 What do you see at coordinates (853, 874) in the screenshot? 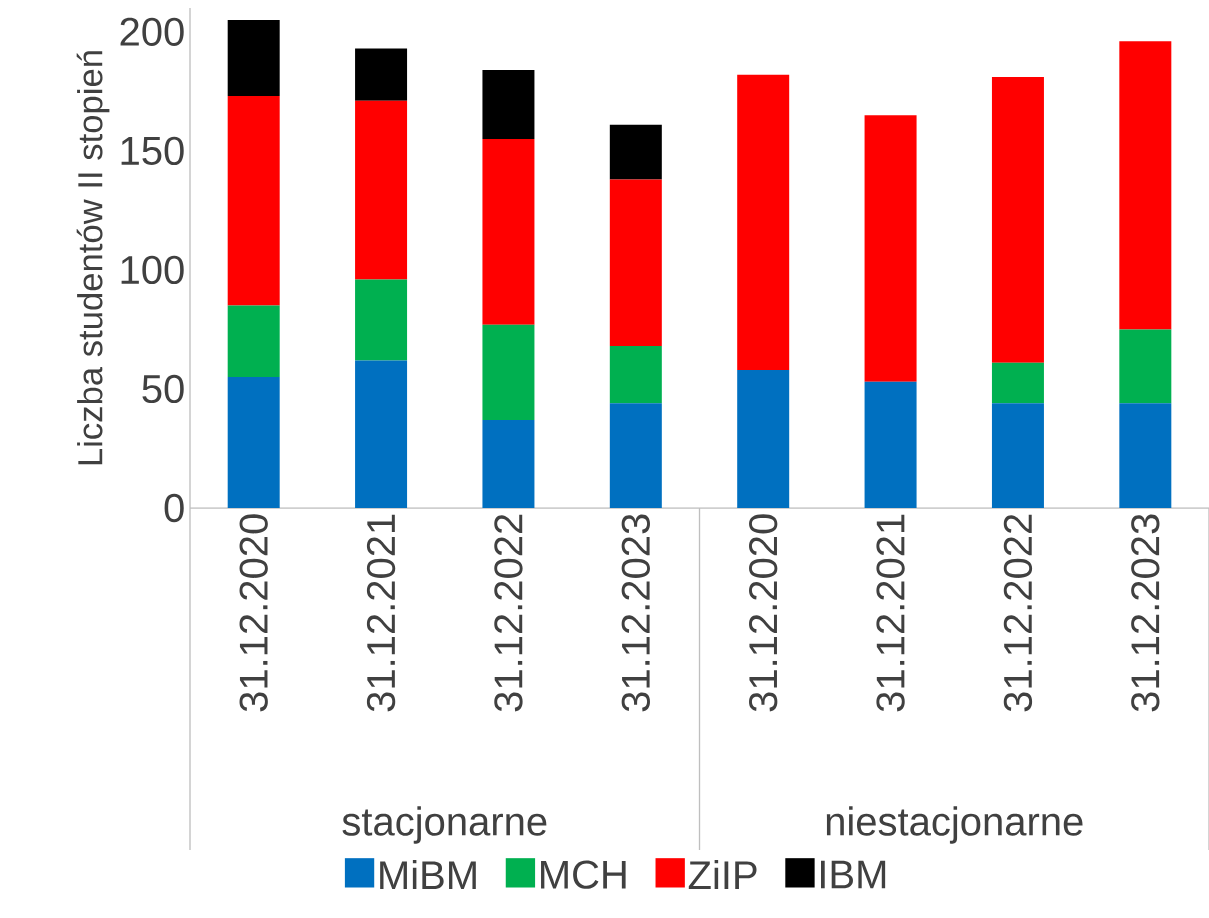
I see `legend-label: IBM` at bounding box center [853, 874].